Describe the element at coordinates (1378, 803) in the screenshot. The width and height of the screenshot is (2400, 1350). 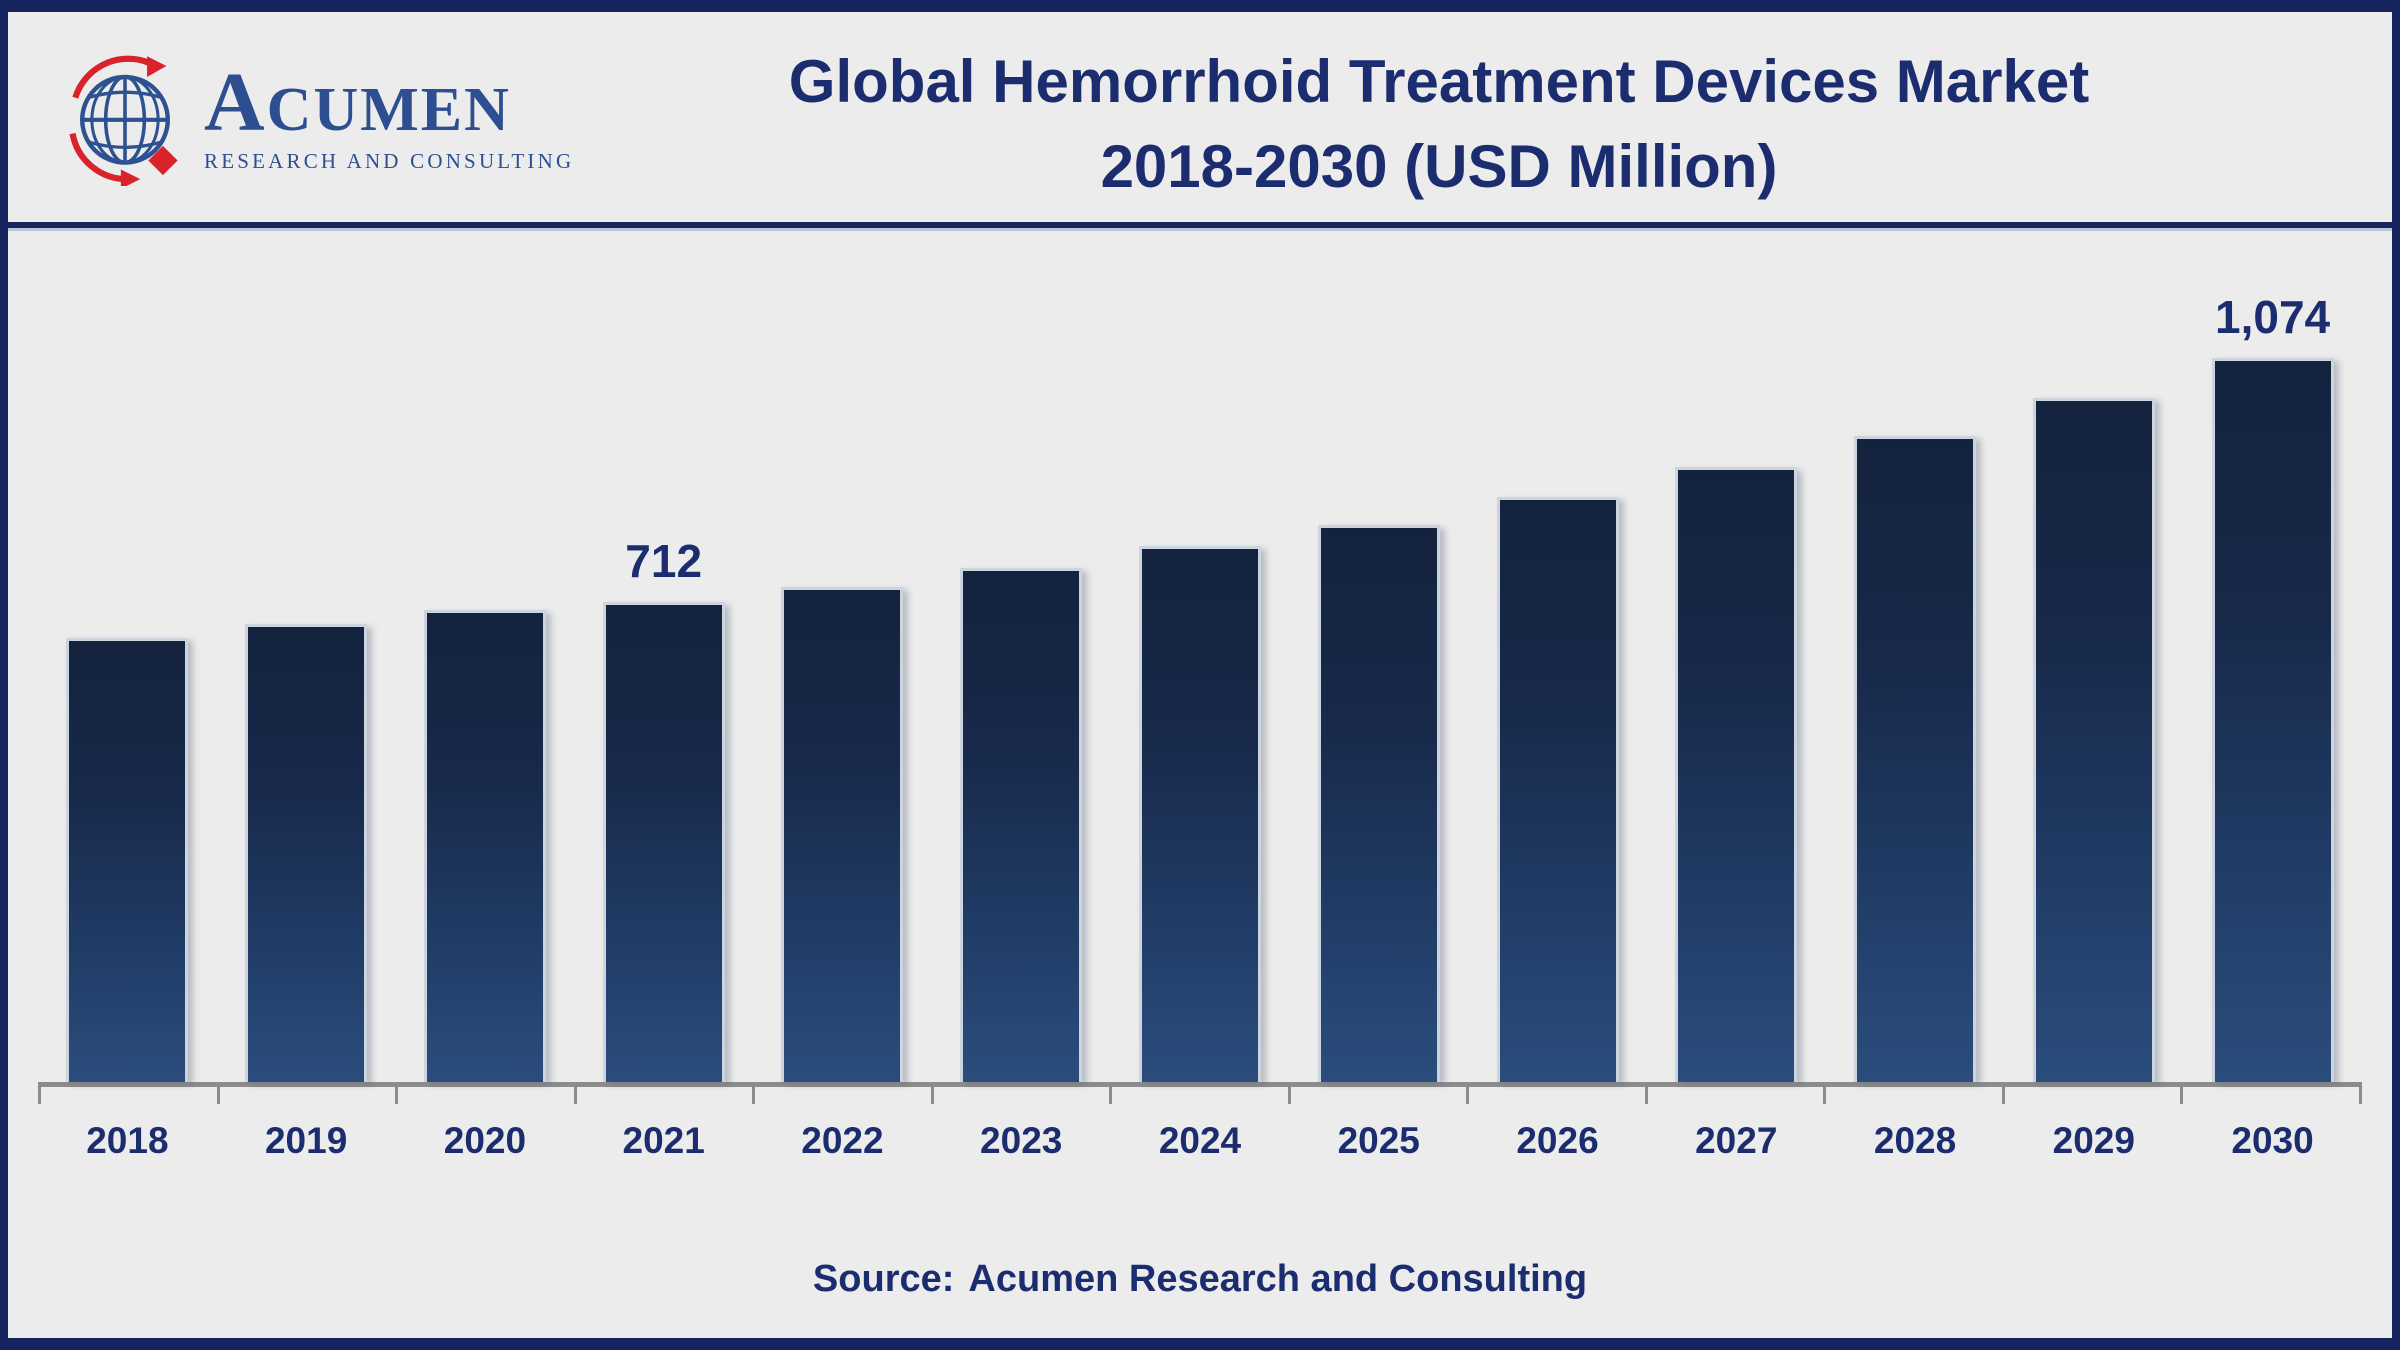
I see `bar-2025` at that location.